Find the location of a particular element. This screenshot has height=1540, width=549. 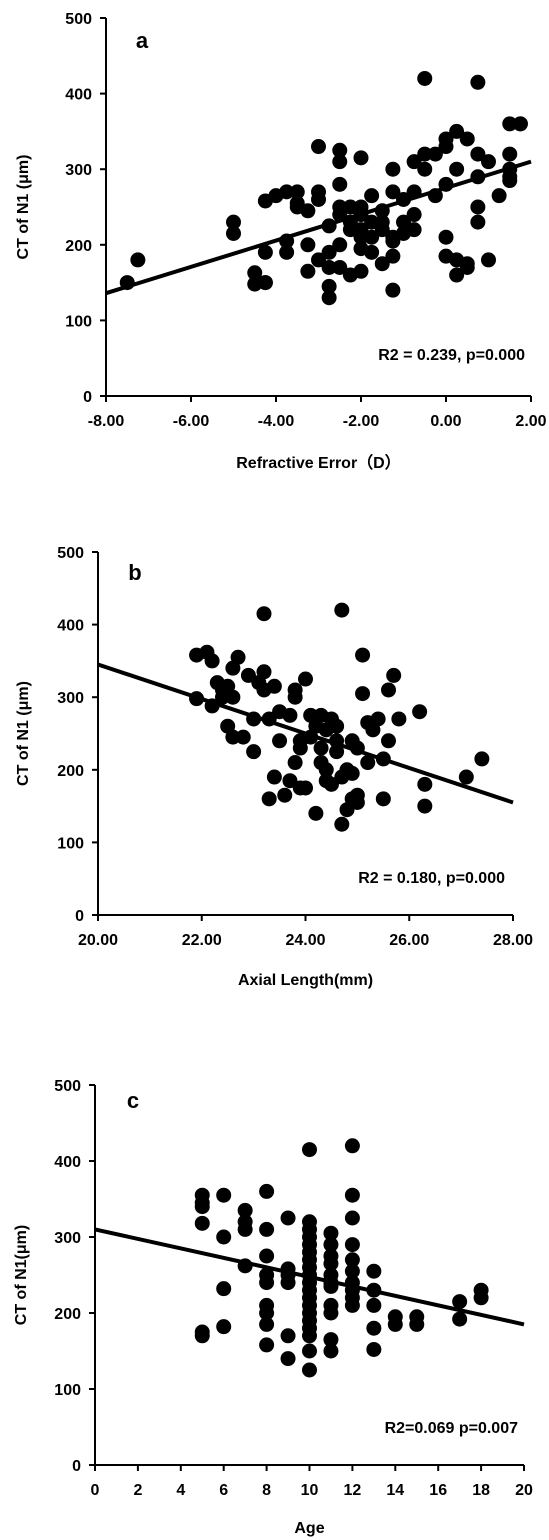

y-tick-label: 500 is located at coordinates (70, 553).